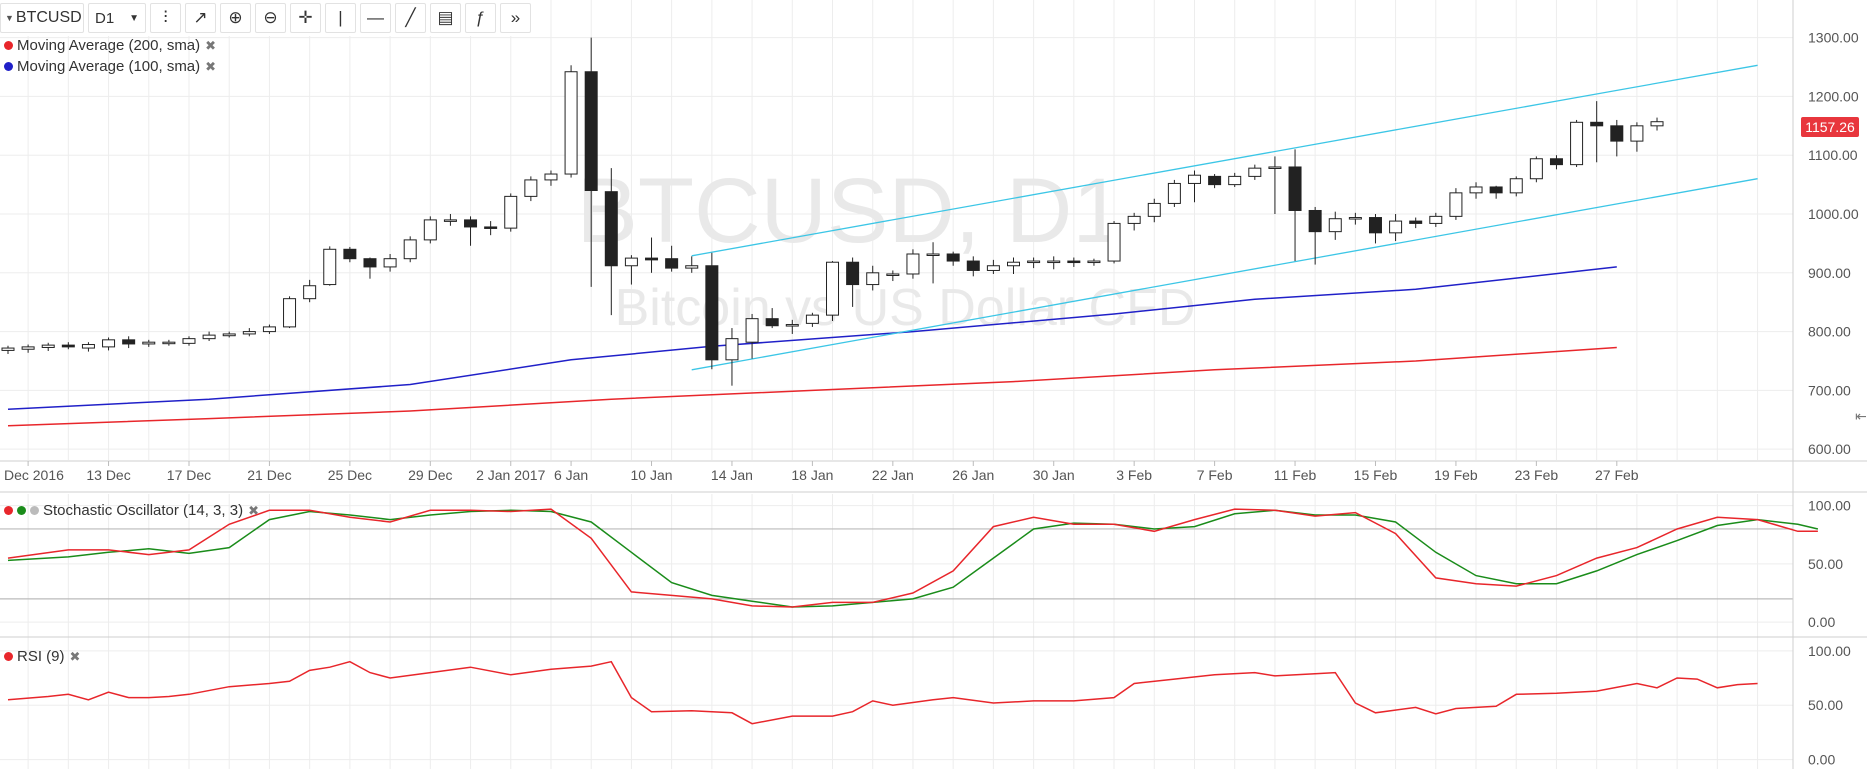  What do you see at coordinates (1829, 449) in the screenshot?
I see `price-tick-label: 600.00` at bounding box center [1829, 449].